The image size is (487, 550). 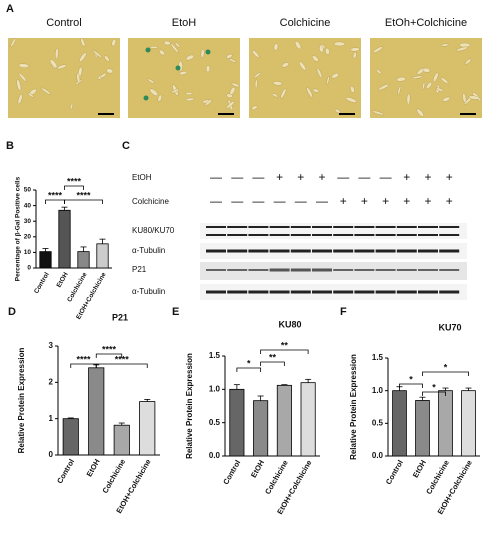 What do you see at coordinates (449, 327) in the screenshot?
I see `chart-title: KU70` at bounding box center [449, 327].